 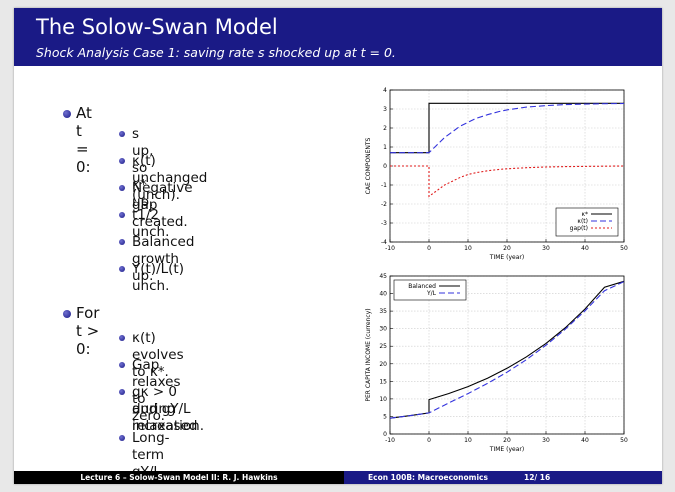 What do you see at coordinates (81, 331) in the screenshot?
I see `bullet-heading-2: For t > 0:` at bounding box center [81, 331].